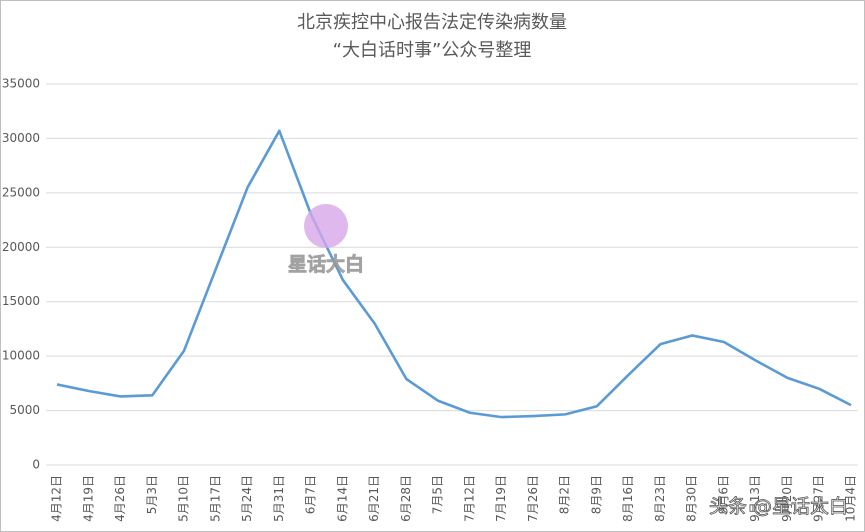 The width and height of the screenshot is (865, 532). What do you see at coordinates (432, 22) in the screenshot?
I see `chart-title: 北京疾控中心报告法定传染病数量` at bounding box center [432, 22].